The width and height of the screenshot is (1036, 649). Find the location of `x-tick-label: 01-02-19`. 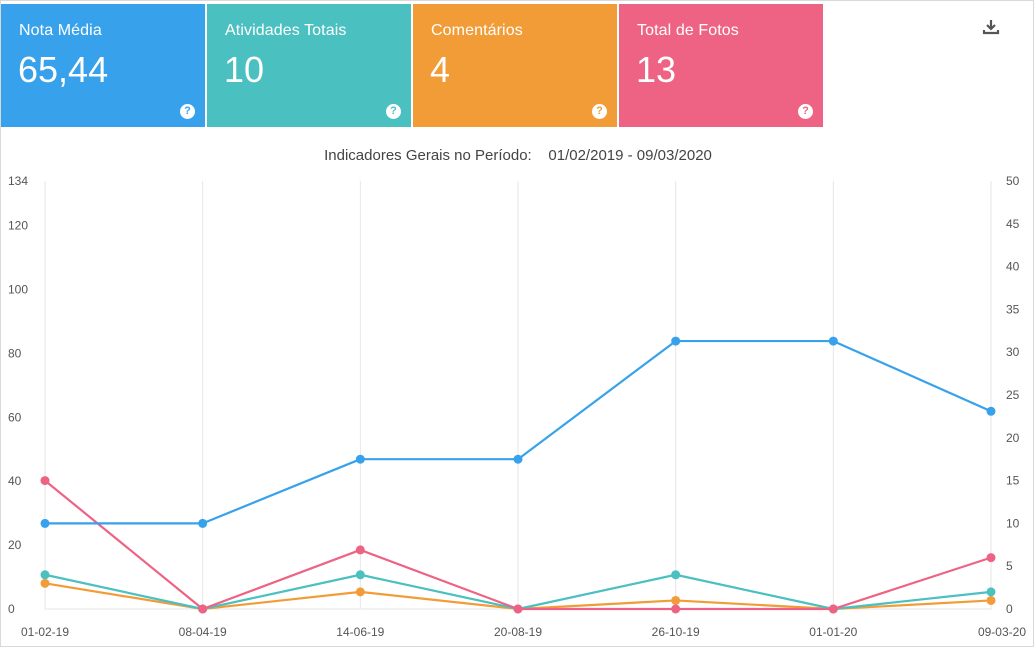

x-tick-label: 01-02-19 is located at coordinates (45, 632).